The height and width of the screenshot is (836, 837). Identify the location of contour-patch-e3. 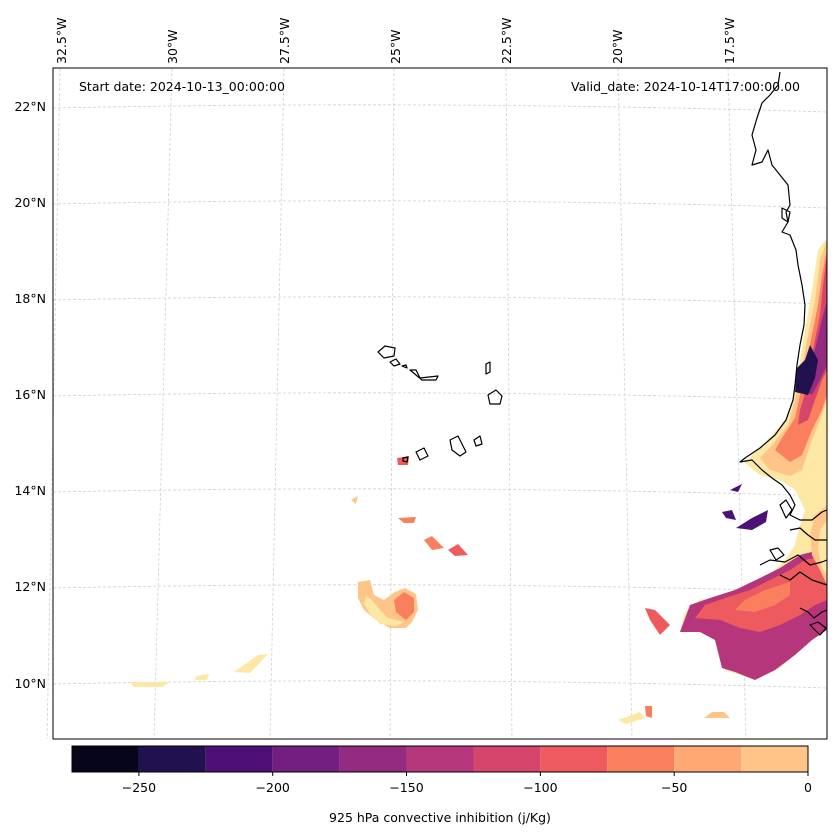
(752, 520).